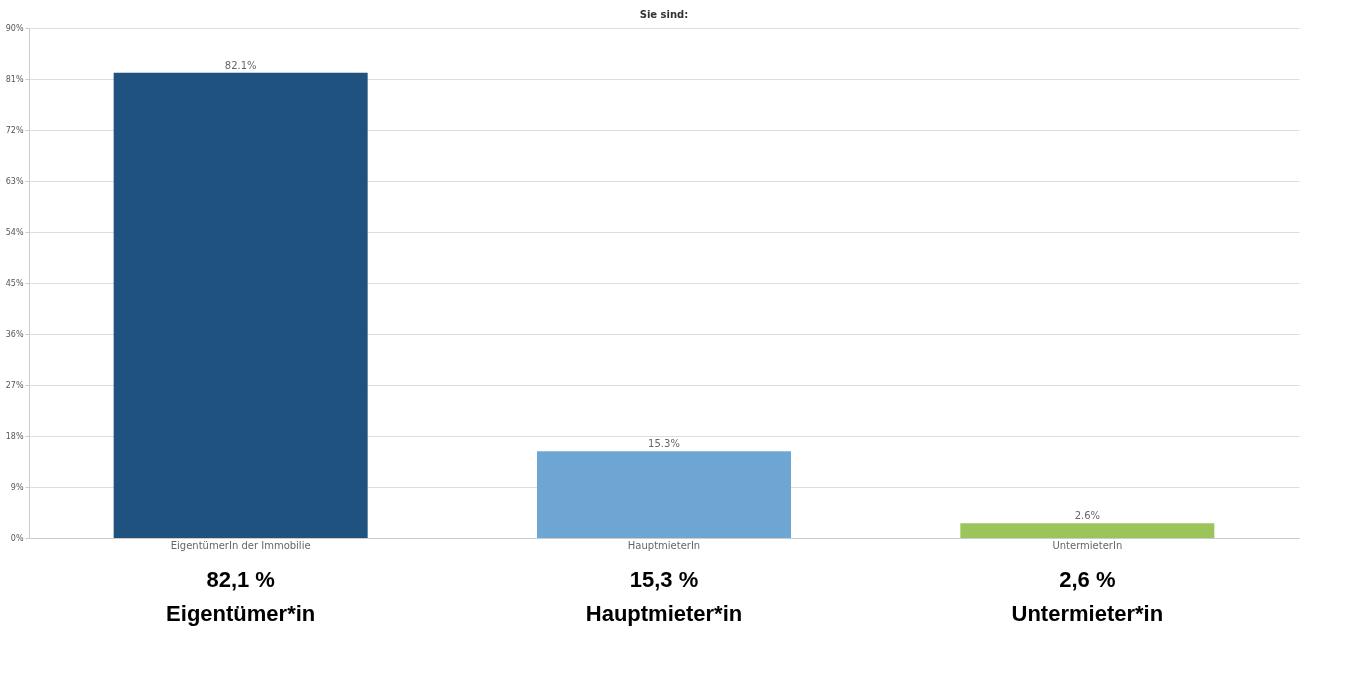  Describe the element at coordinates (17, 538) in the screenshot. I see `y-tick-label: 0%` at that location.